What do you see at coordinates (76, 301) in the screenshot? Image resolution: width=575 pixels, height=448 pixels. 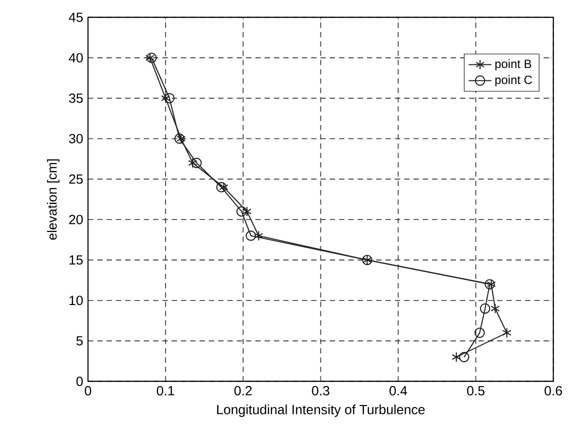 I see `y-tick-label: 10` at bounding box center [76, 301].